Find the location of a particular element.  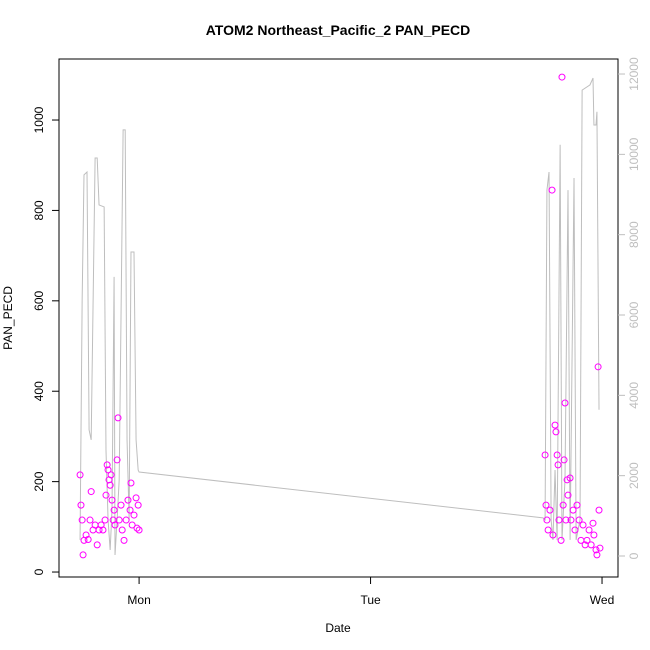

x-tick-label: Wed is located at coordinates (602, 600).